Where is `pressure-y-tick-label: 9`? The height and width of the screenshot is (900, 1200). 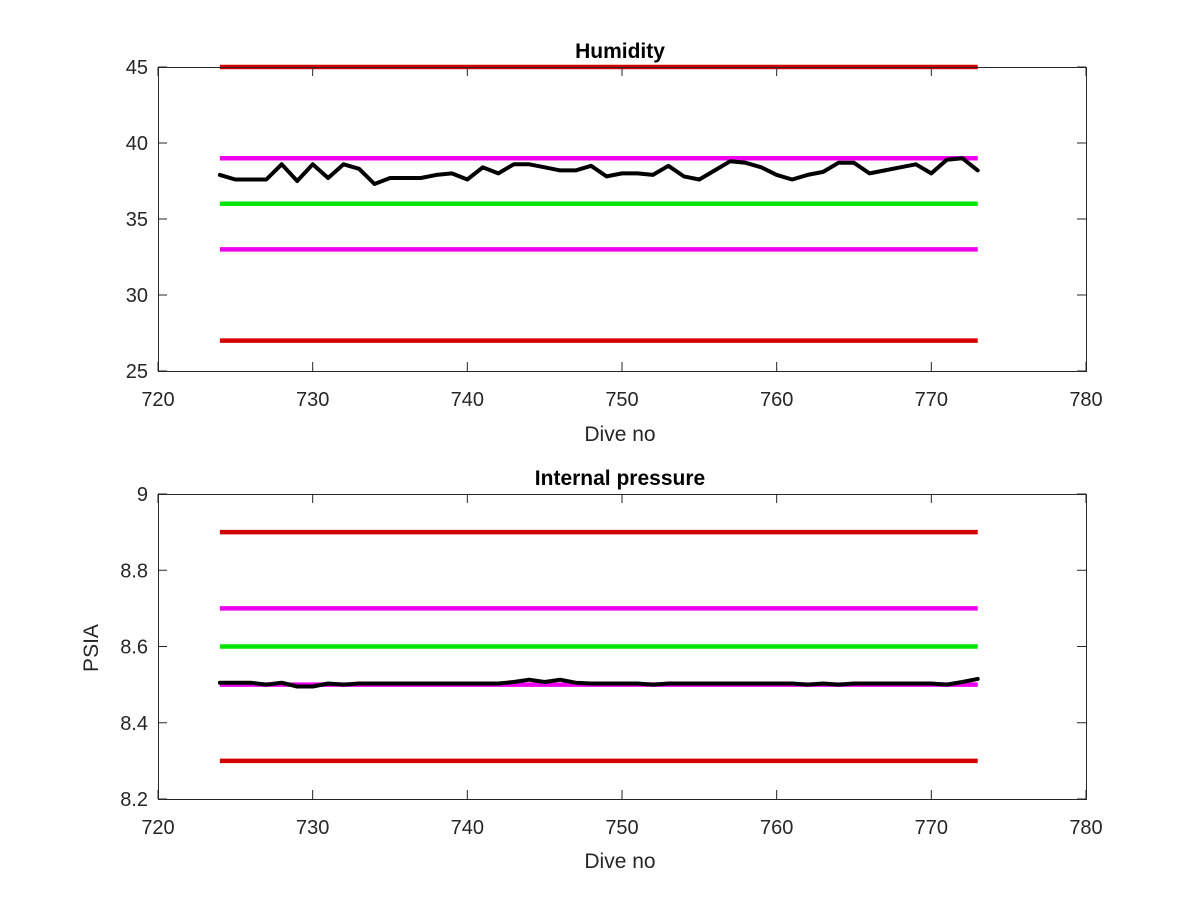
pressure-y-tick-label: 9 is located at coordinates (142, 495).